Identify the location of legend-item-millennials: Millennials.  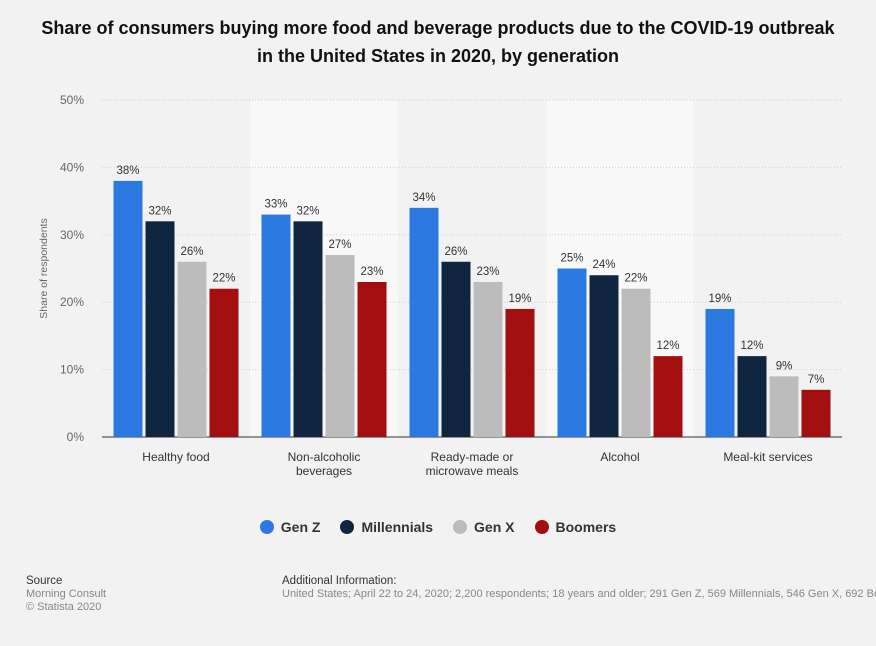
(386, 527).